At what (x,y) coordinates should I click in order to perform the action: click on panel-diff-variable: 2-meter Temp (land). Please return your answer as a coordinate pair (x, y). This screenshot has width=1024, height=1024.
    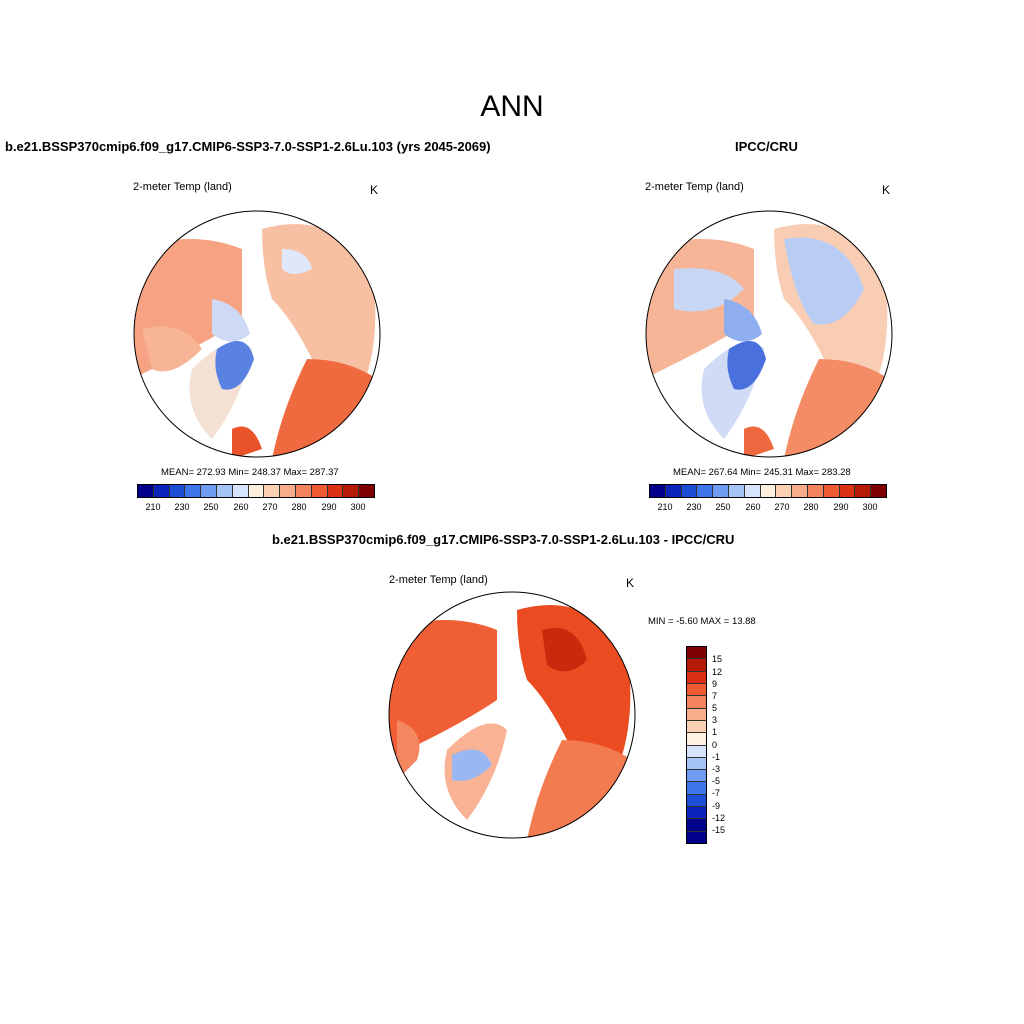
    Looking at the image, I should click on (438, 580).